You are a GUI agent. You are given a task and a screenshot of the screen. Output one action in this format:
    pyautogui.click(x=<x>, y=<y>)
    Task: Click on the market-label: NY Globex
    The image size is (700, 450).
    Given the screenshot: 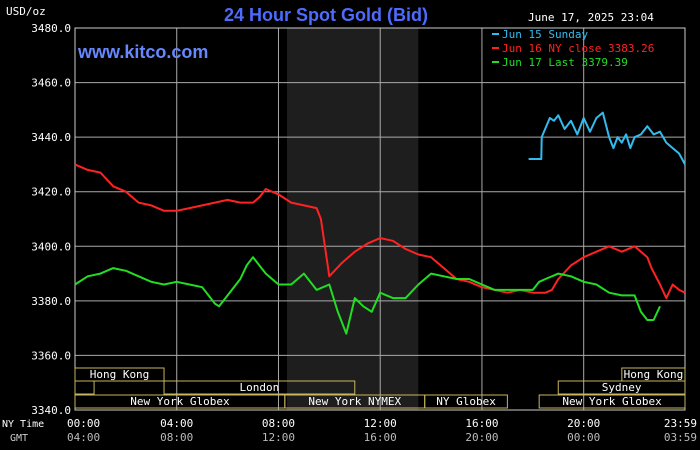 What is the action you would take?
    pyautogui.click(x=466, y=401)
    